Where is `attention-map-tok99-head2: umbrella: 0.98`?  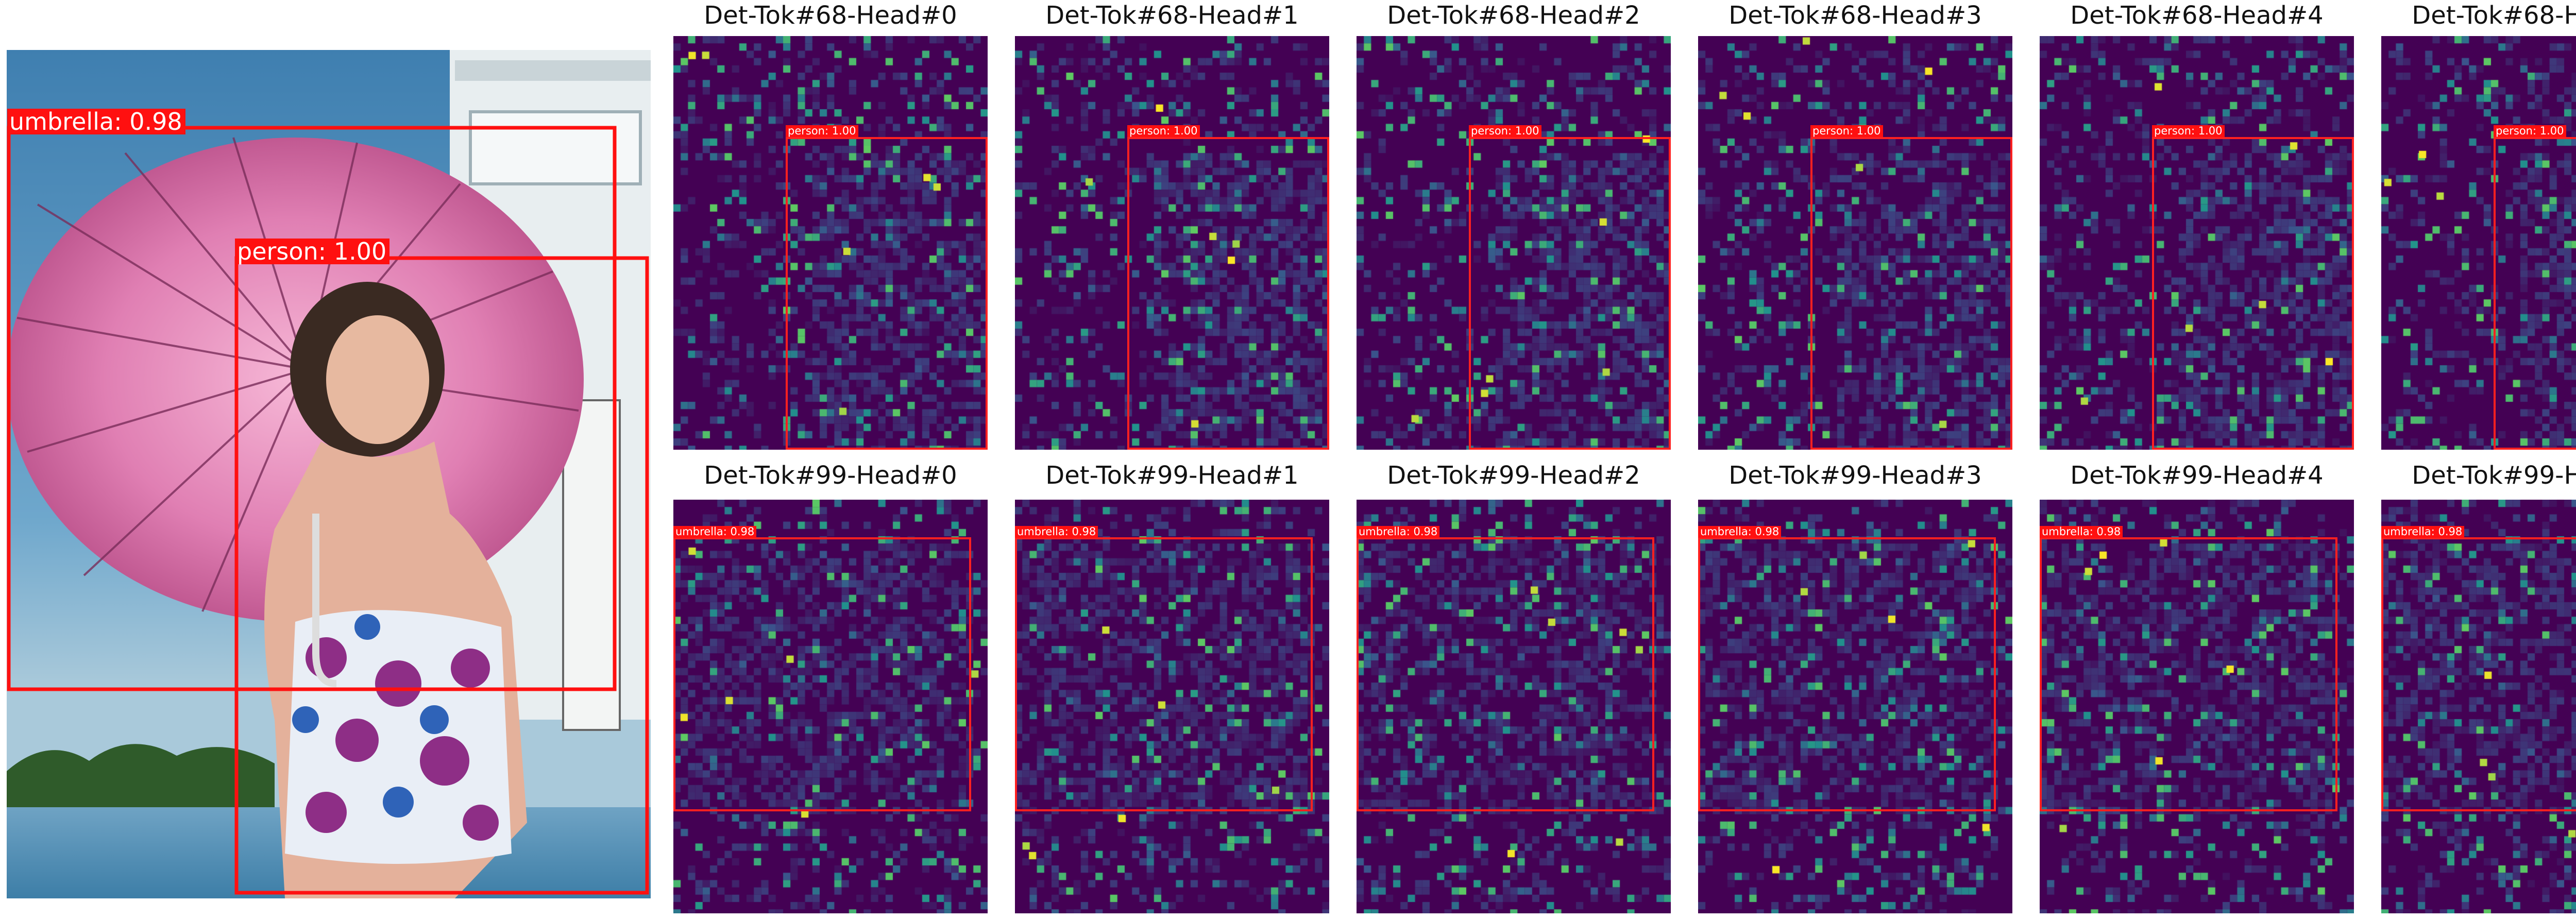 attention-map-tok99-head2: umbrella: 0.98 is located at coordinates (1514, 707).